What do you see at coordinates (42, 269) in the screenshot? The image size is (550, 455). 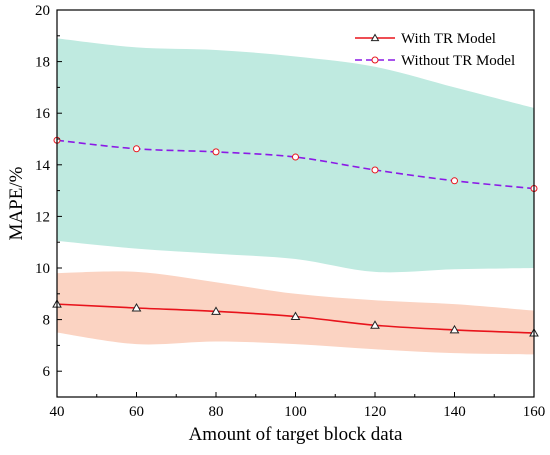 I see `y-tick-label-10: 10` at bounding box center [42, 269].